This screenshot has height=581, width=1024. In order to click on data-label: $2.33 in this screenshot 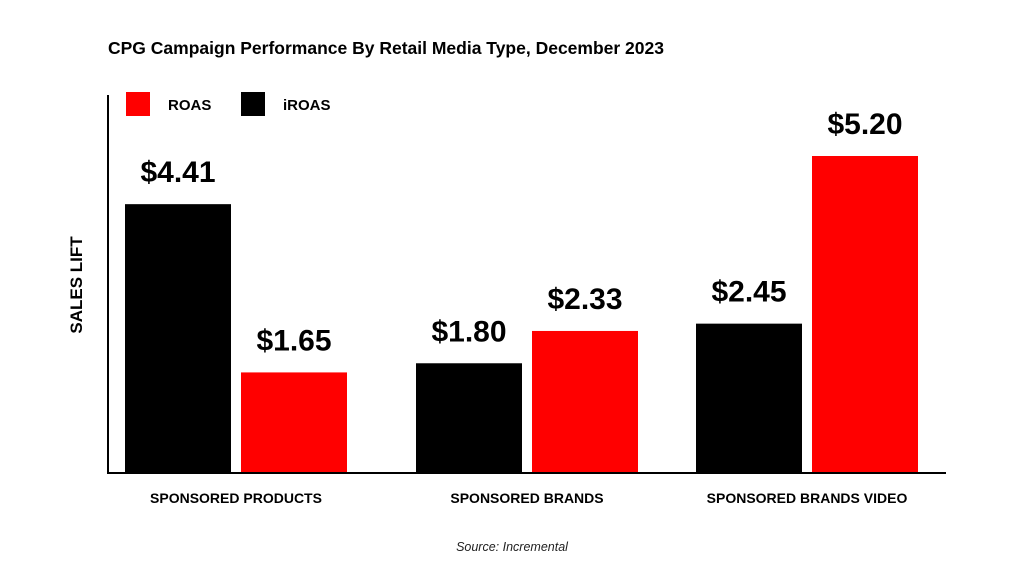, I will do `click(584, 299)`.